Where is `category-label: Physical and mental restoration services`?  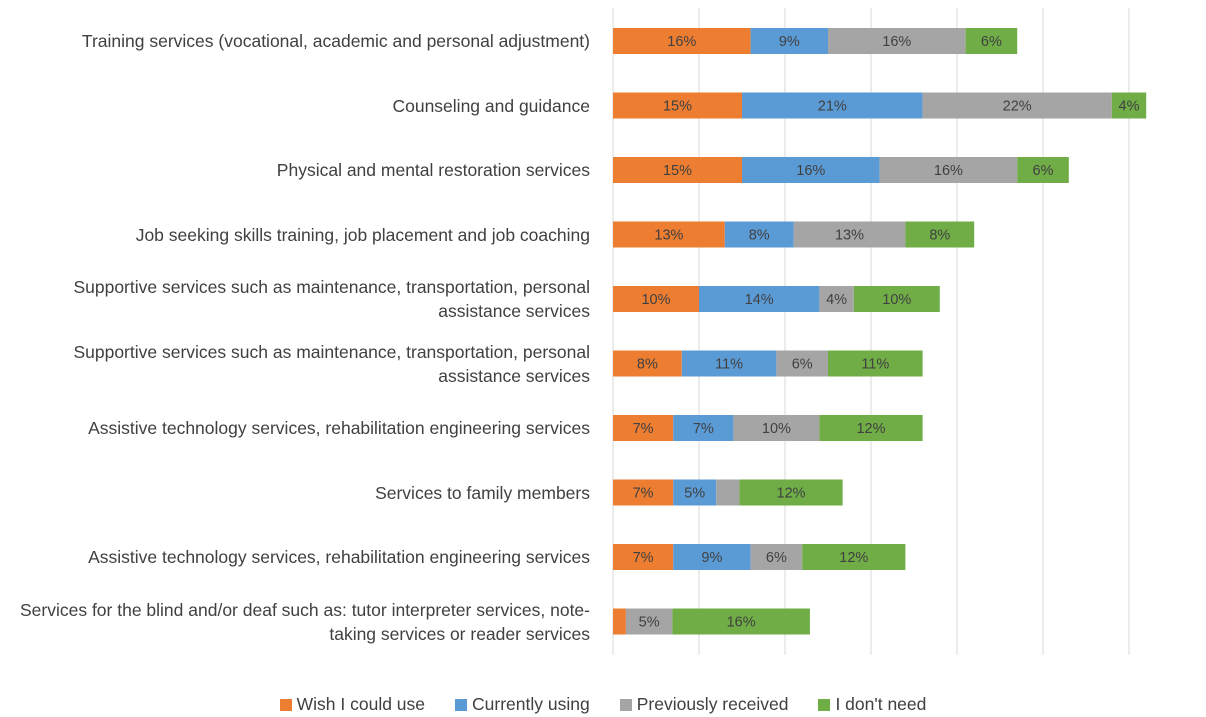
category-label: Physical and mental restoration services is located at coordinates (433, 170).